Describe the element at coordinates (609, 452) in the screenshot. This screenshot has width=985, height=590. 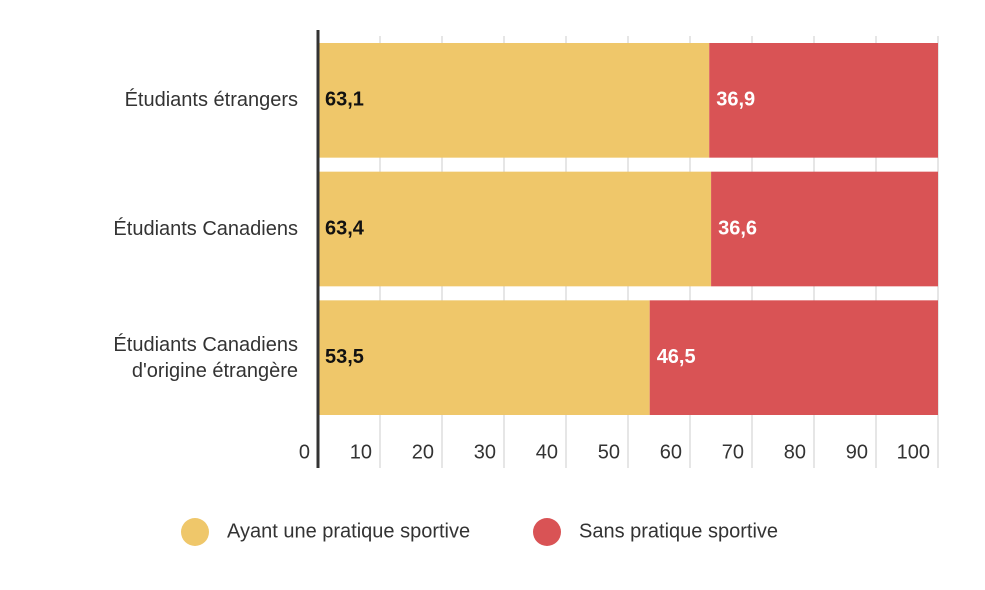
I see `x-tick-label: 50` at that location.